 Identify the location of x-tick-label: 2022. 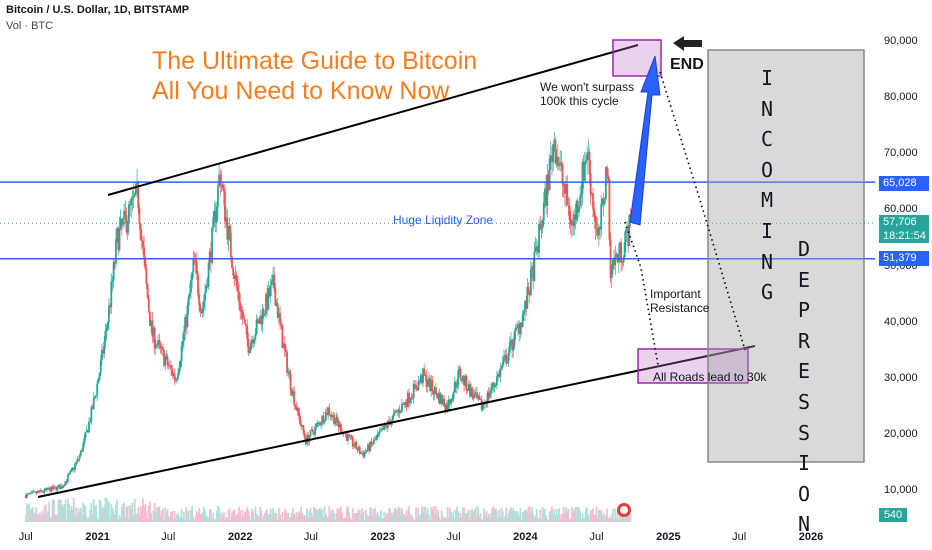
(240, 537).